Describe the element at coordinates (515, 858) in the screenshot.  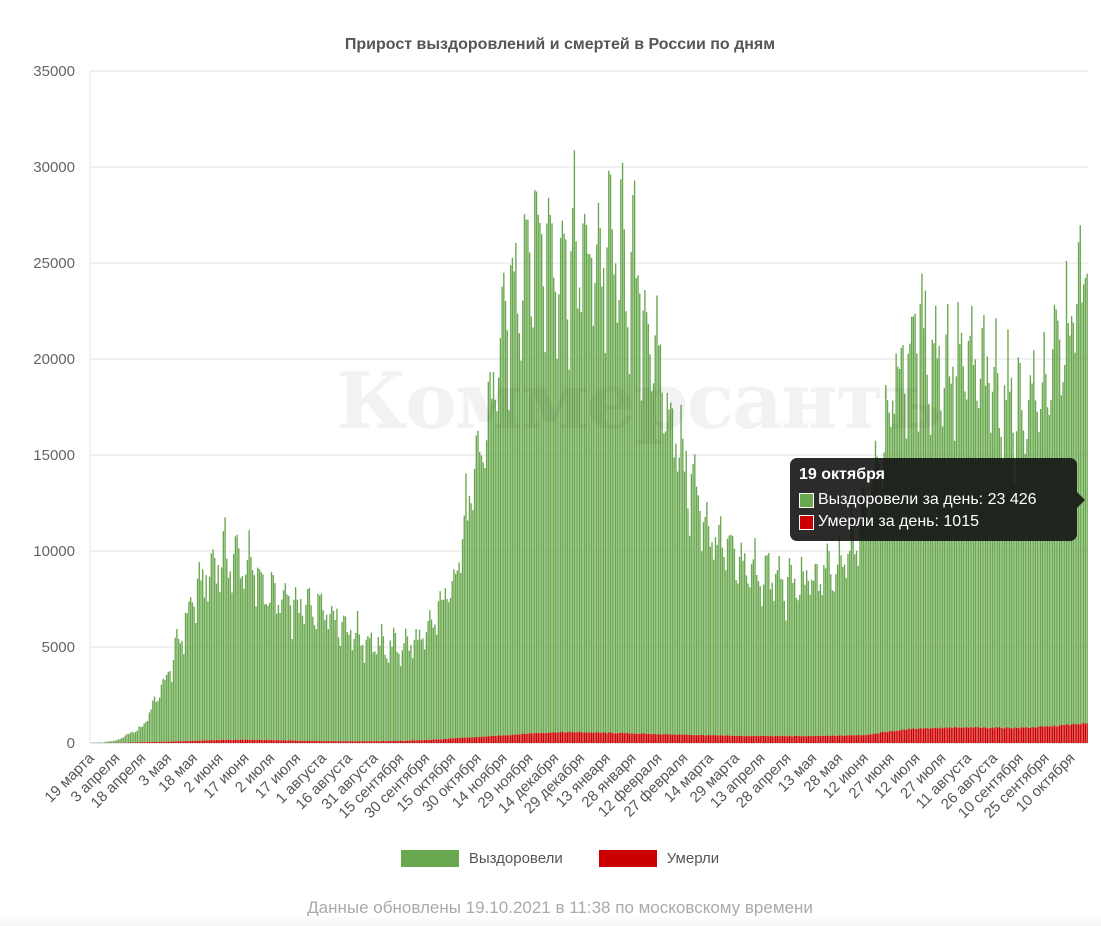
I see `legend-label-recovered: Выздоровели` at that location.